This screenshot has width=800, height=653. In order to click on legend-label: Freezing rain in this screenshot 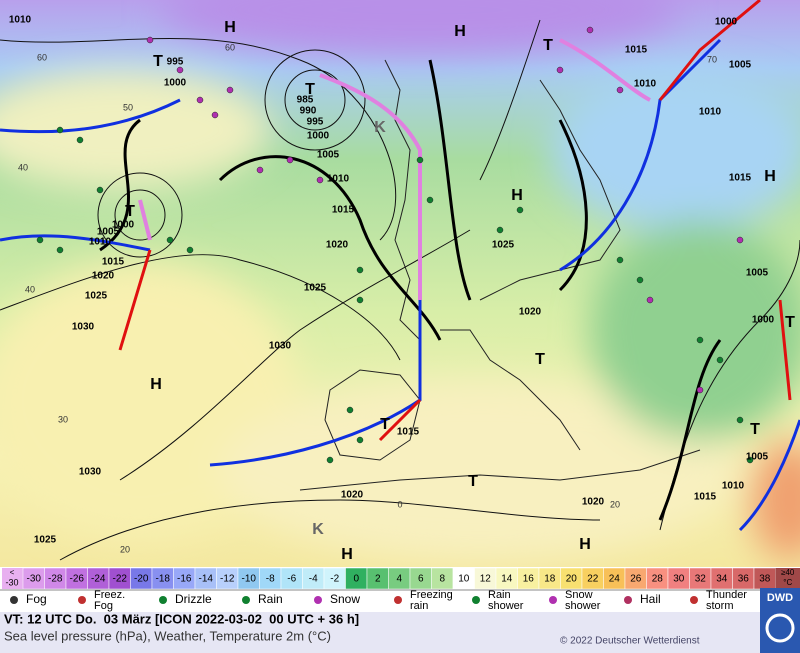, I will do `click(431, 600)`.